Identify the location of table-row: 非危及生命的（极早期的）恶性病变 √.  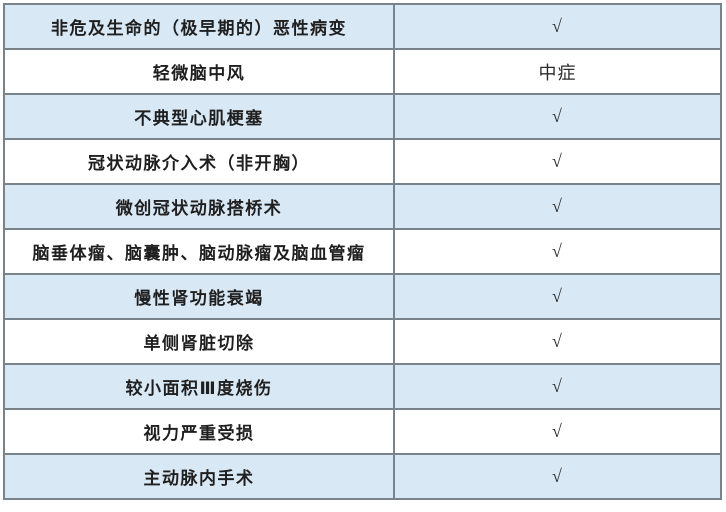
(362, 26).